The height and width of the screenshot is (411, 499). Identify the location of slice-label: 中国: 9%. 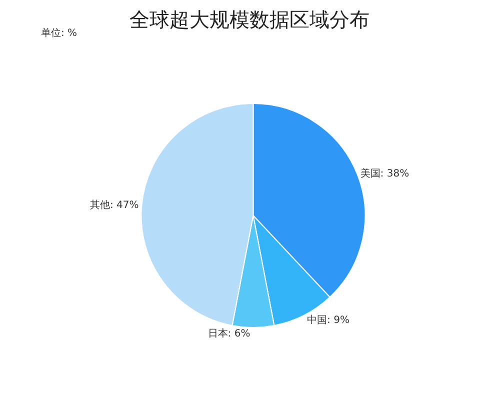
(328, 320).